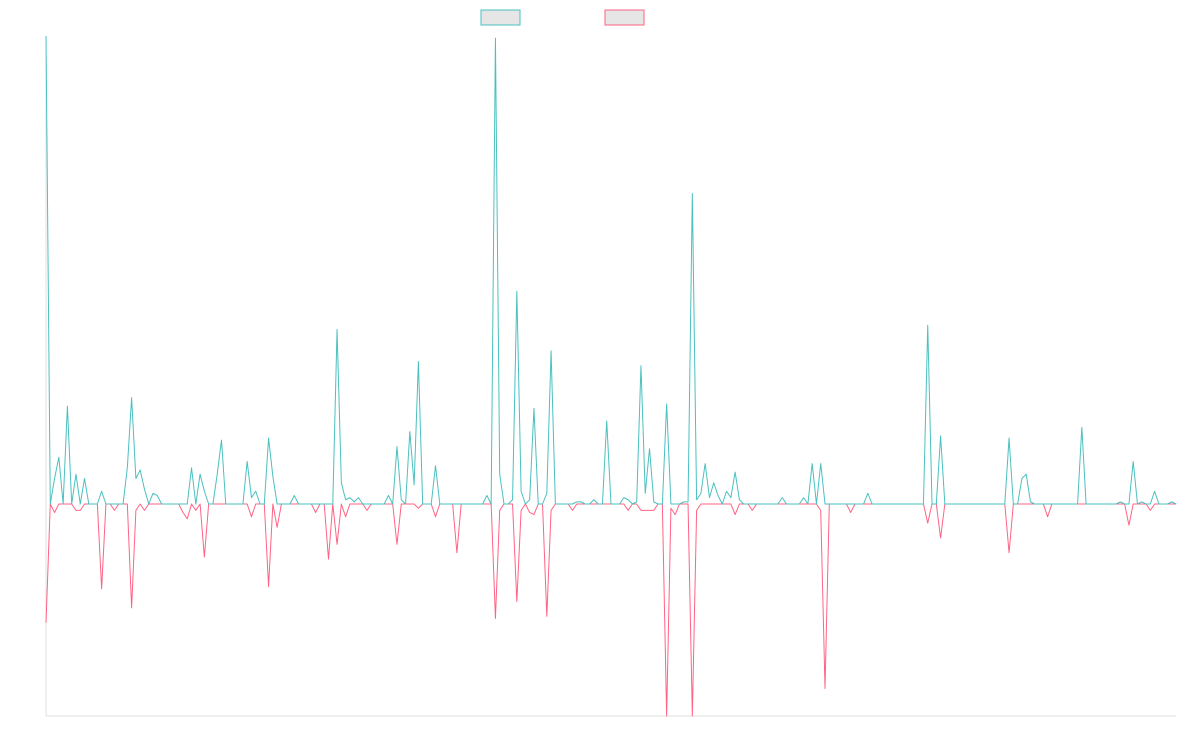 The height and width of the screenshot is (750, 1200). Describe the element at coordinates (500, 17) in the screenshot. I see `legend-swatch-up` at that location.